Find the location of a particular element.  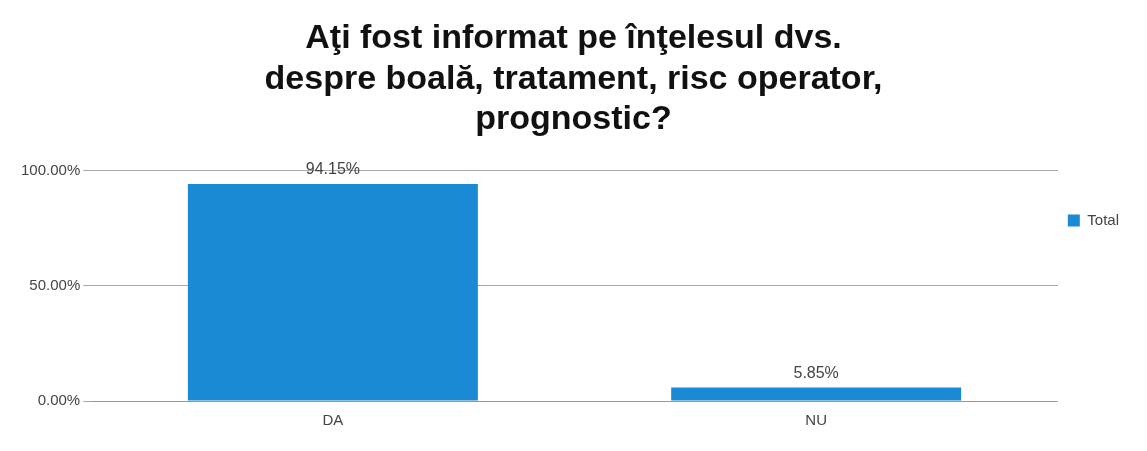

x-tick-label: NU is located at coordinates (816, 420).